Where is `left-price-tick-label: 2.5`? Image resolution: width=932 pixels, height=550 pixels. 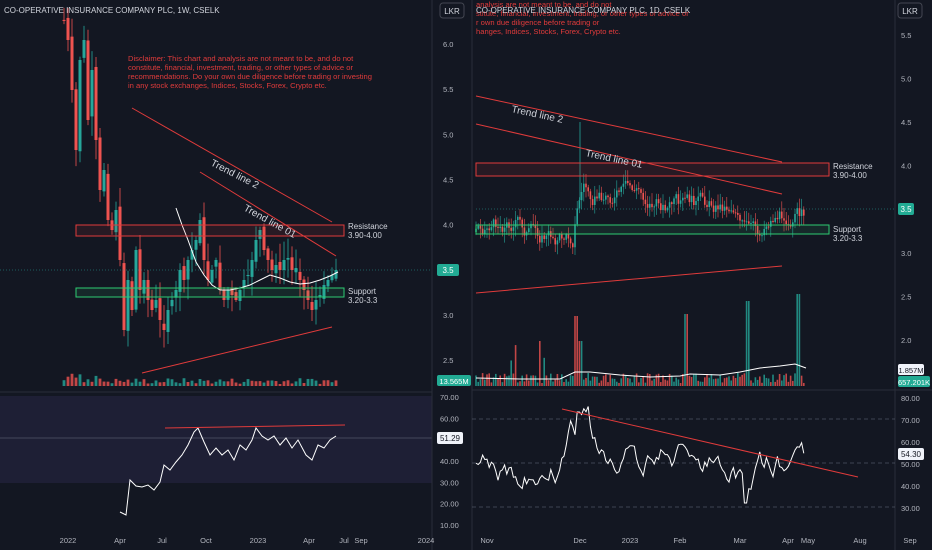 left-price-tick-label: 2.5 is located at coordinates (448, 360).